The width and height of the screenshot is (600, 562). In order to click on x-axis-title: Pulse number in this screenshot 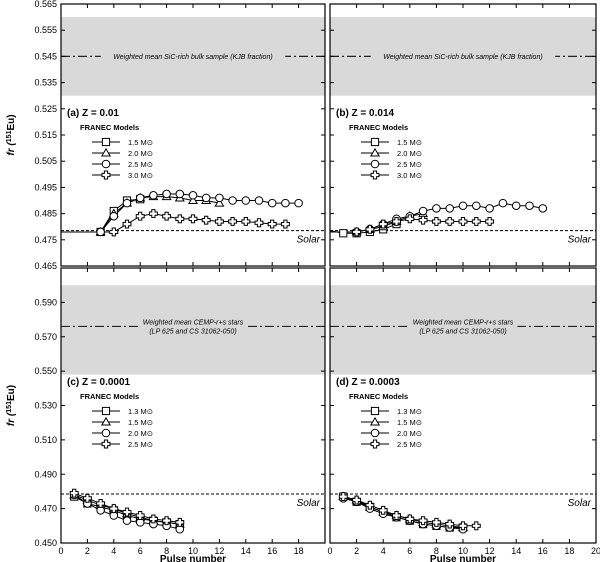, I will do `click(193, 558)`.